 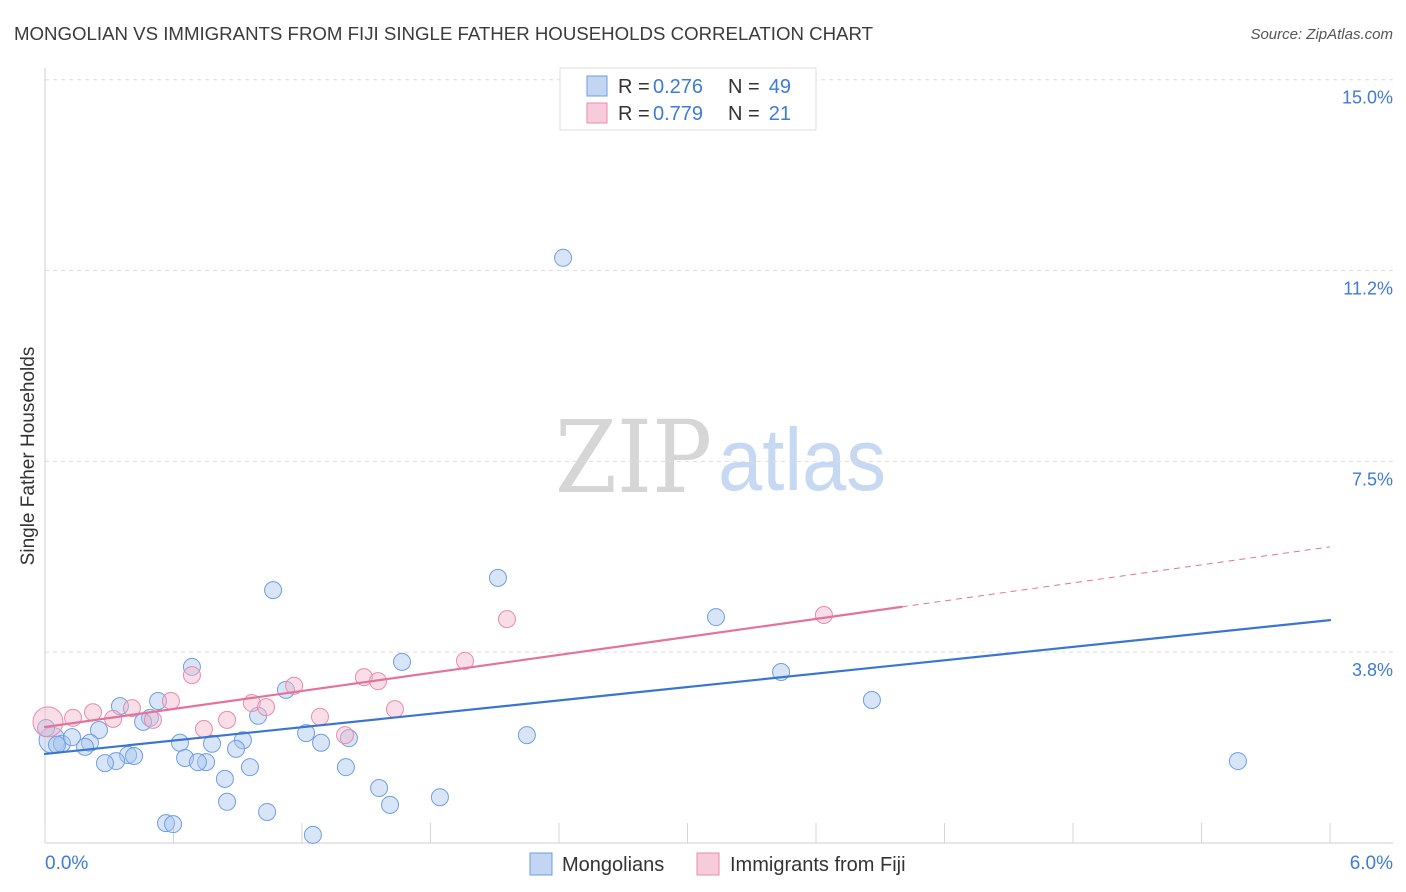 I want to click on x-tick-label: 0.0%, so click(x=66, y=863).